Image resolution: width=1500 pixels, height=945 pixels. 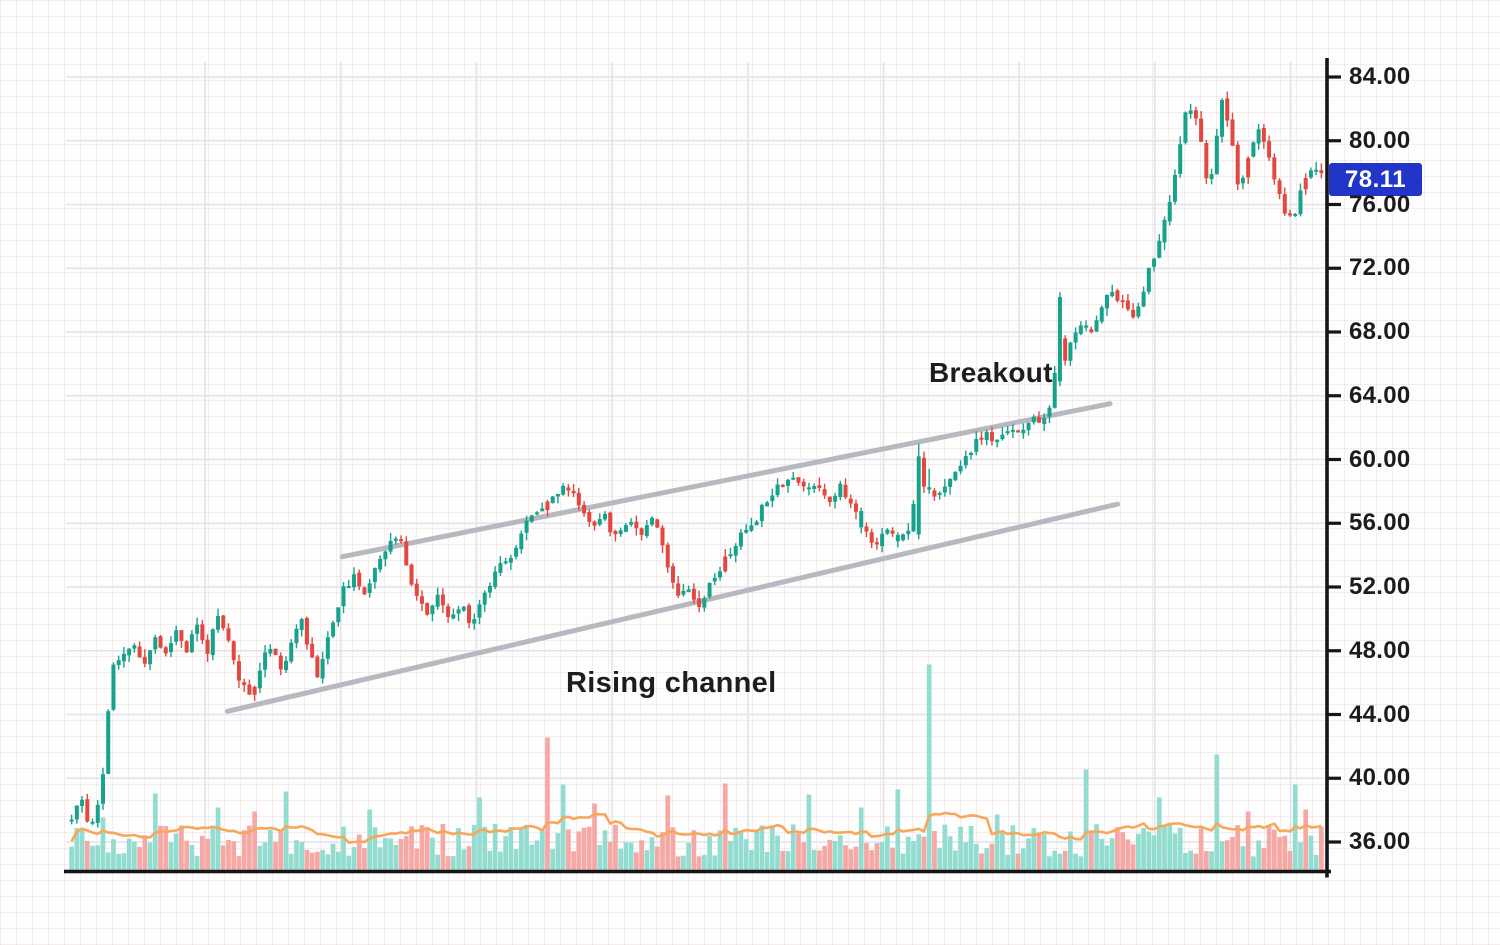 I want to click on price-tick-label: 68.00, so click(x=1380, y=331).